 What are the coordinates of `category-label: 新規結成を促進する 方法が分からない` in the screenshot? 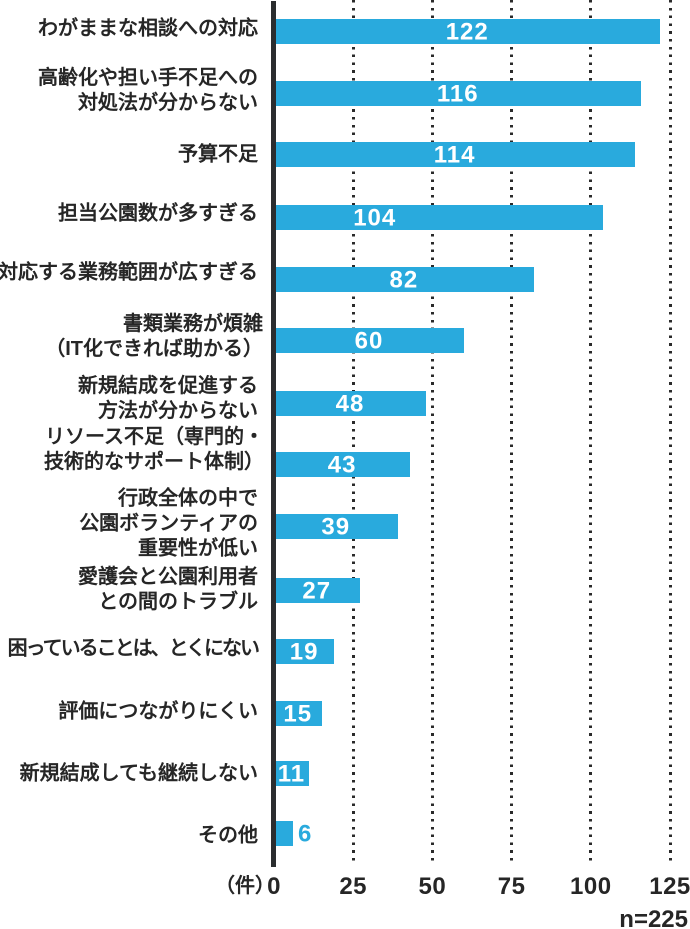 It's located at (168, 398).